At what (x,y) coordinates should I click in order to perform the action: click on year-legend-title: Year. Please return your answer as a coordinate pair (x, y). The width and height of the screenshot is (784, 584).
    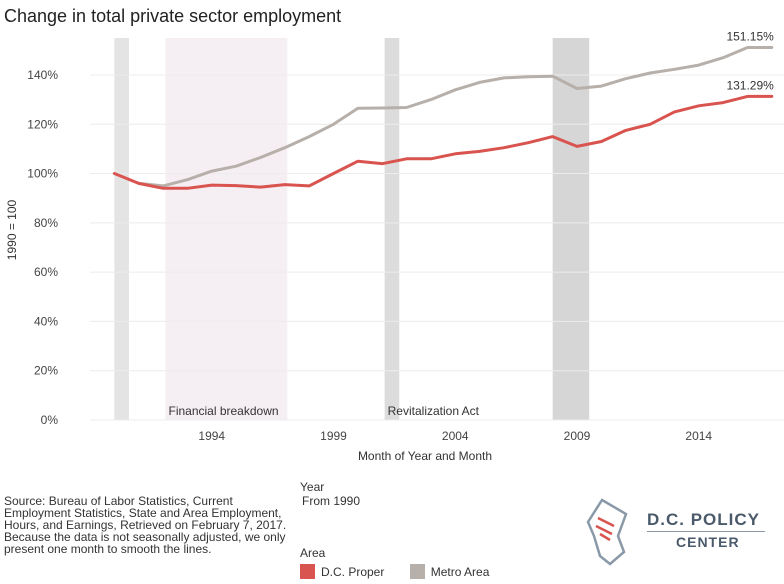
    Looking at the image, I should click on (312, 487).